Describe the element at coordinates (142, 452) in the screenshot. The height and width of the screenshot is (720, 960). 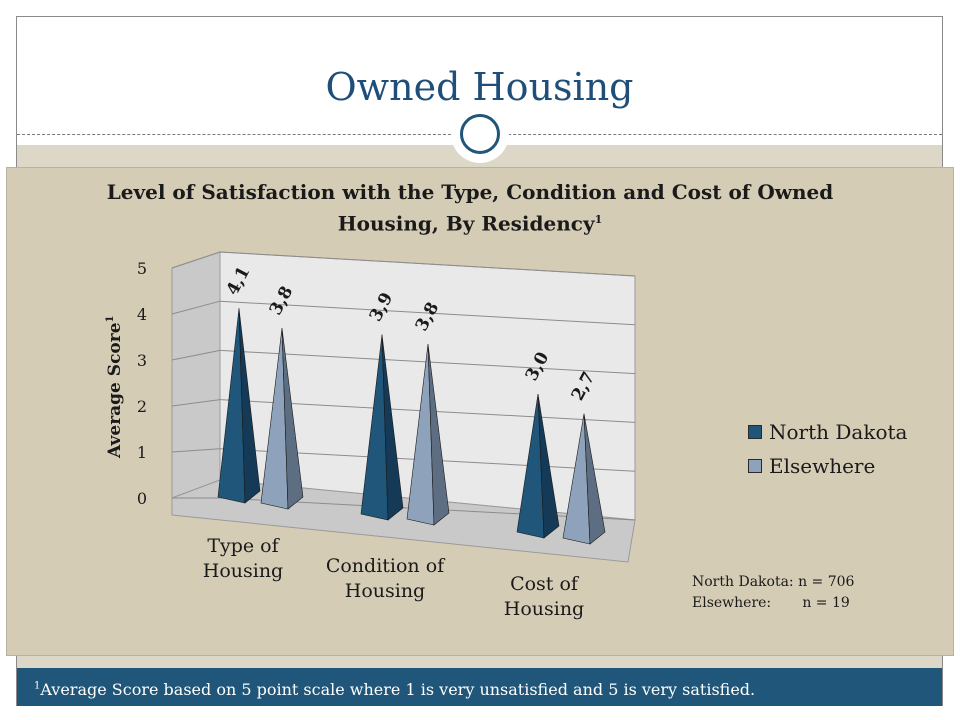
I see `y-tick-label: 1` at that location.